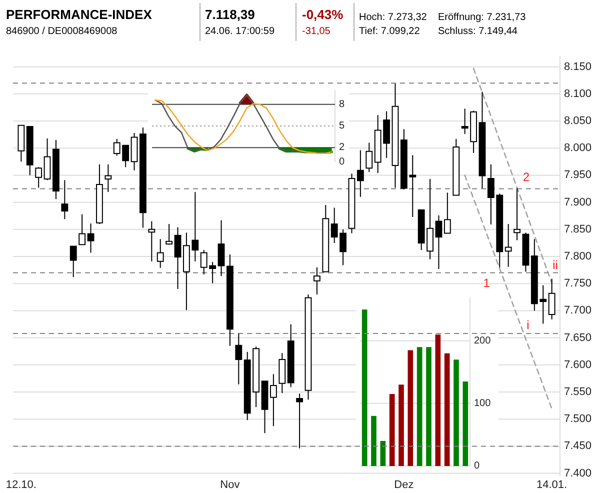 Image resolution: width=595 pixels, height=493 pixels. I want to click on y-tick-label: 7.750, so click(578, 284).